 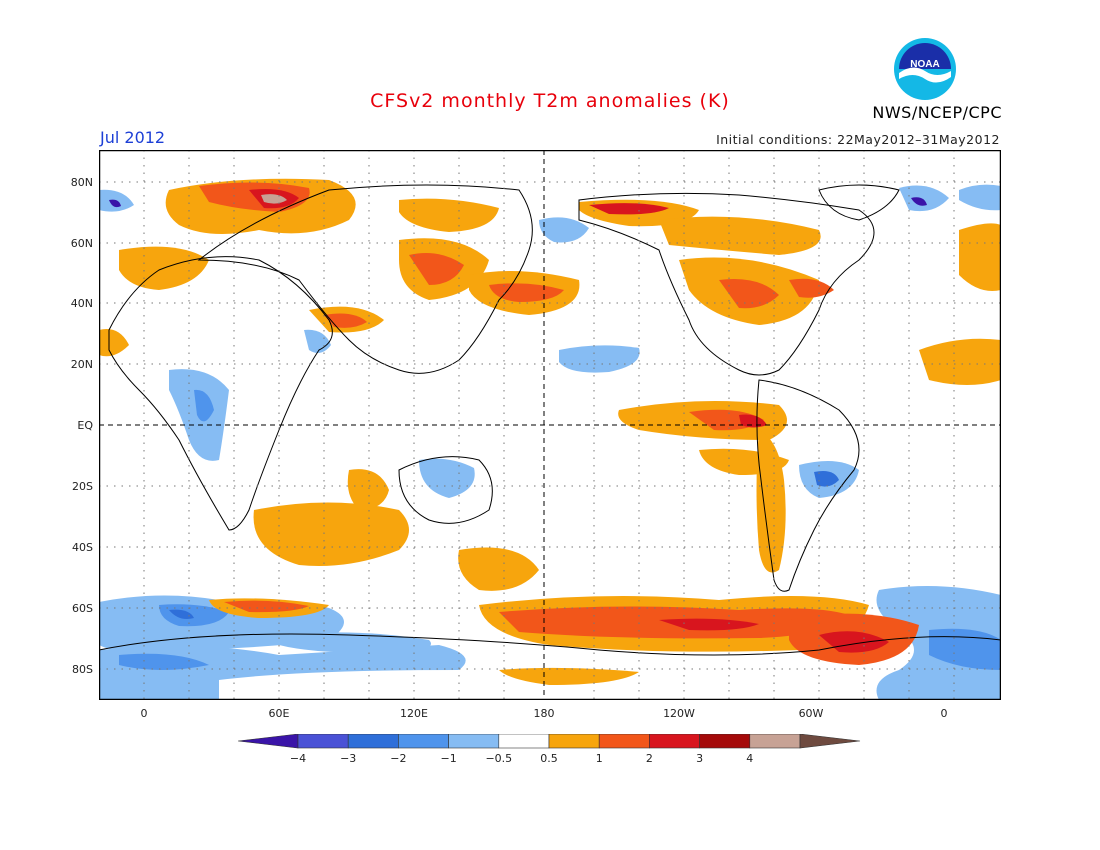 I want to click on warm-anomaly-siberia-east, so click(x=449, y=215).